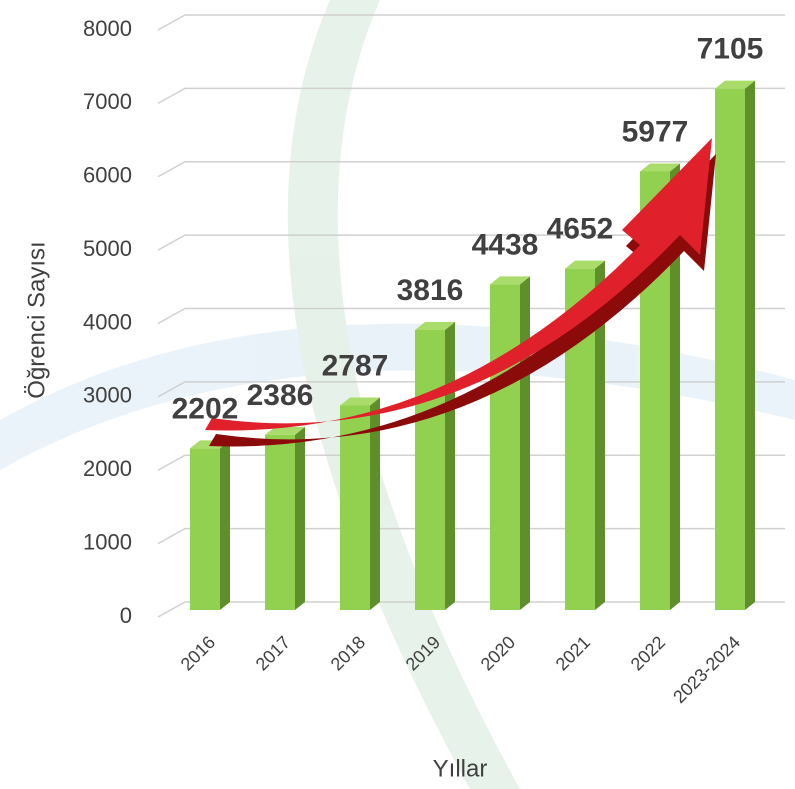 The image size is (795, 789). Describe the element at coordinates (107, 321) in the screenshot. I see `y-tick-label: 4000` at that location.